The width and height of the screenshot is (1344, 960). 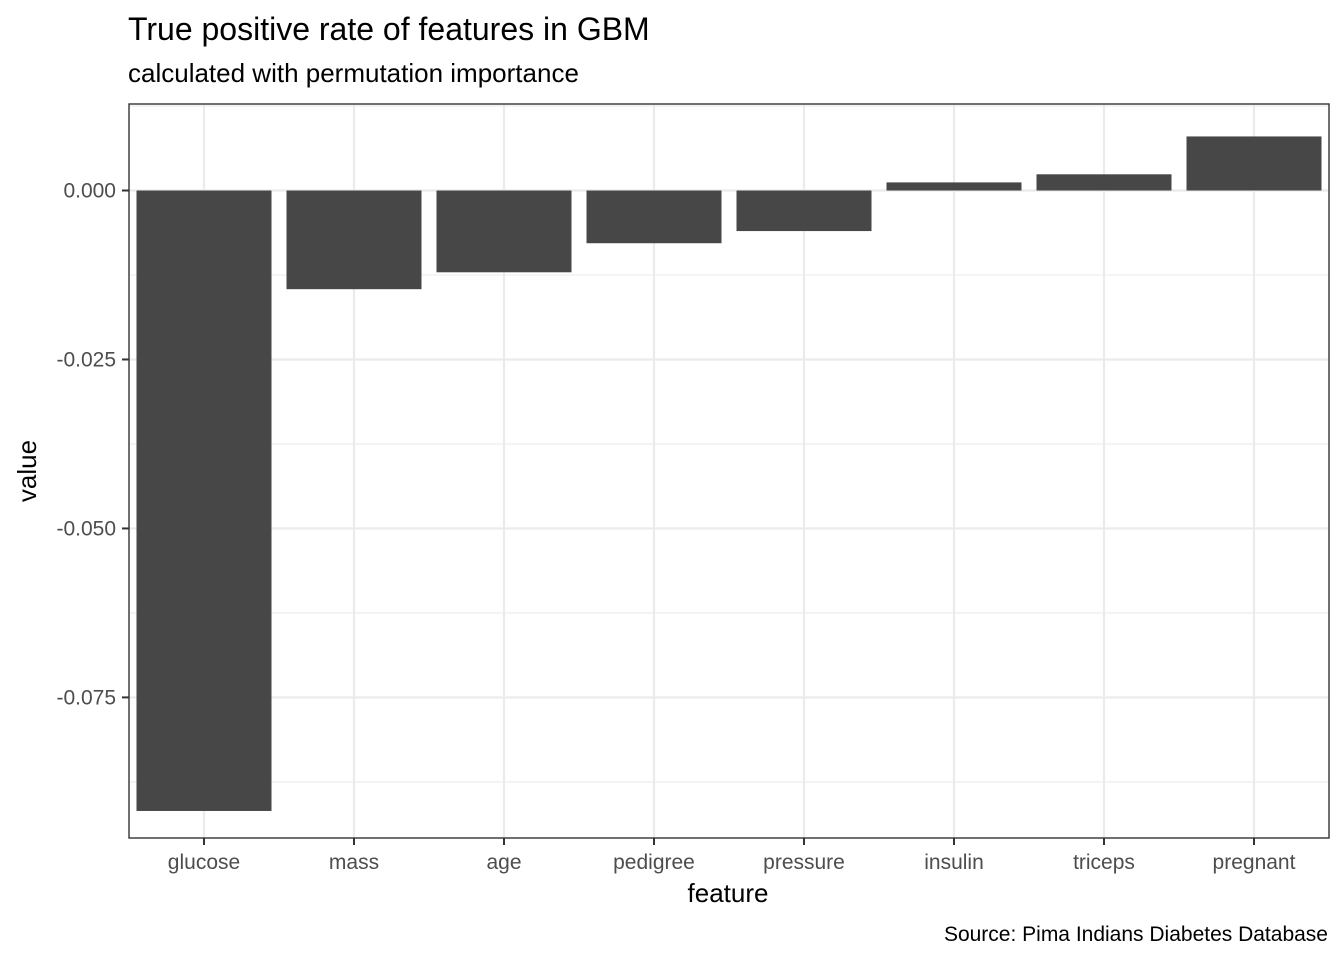 What do you see at coordinates (86, 697) in the screenshot?
I see `y-tick-label: -0.075` at bounding box center [86, 697].